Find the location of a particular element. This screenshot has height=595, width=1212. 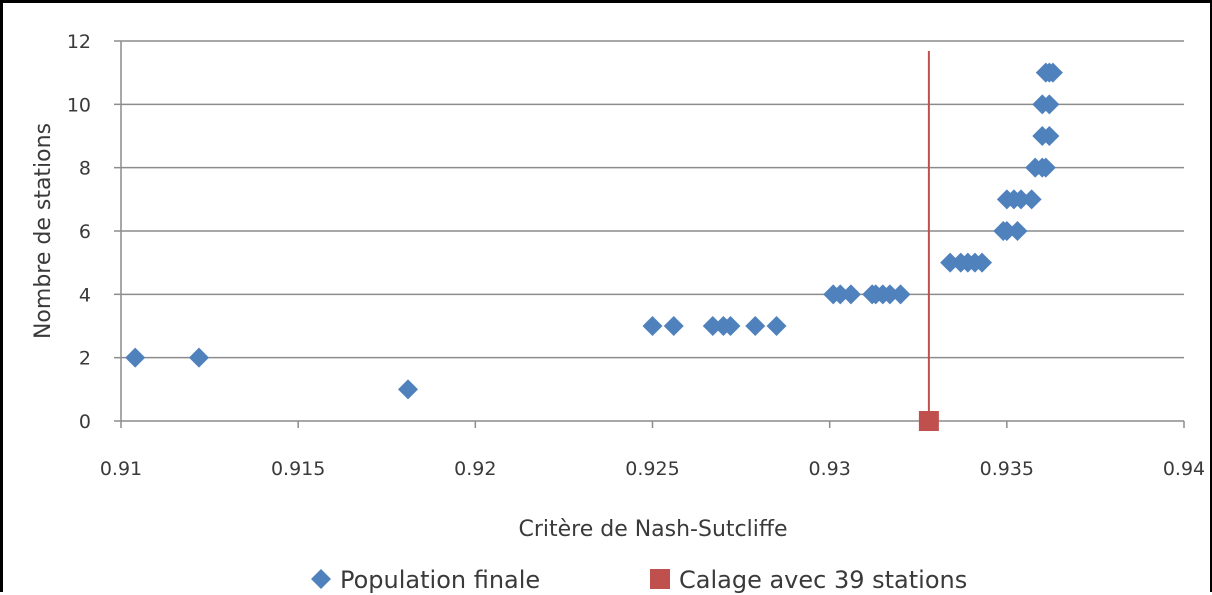

legend-item-population-finale: Population finale is located at coordinates (425, 580).